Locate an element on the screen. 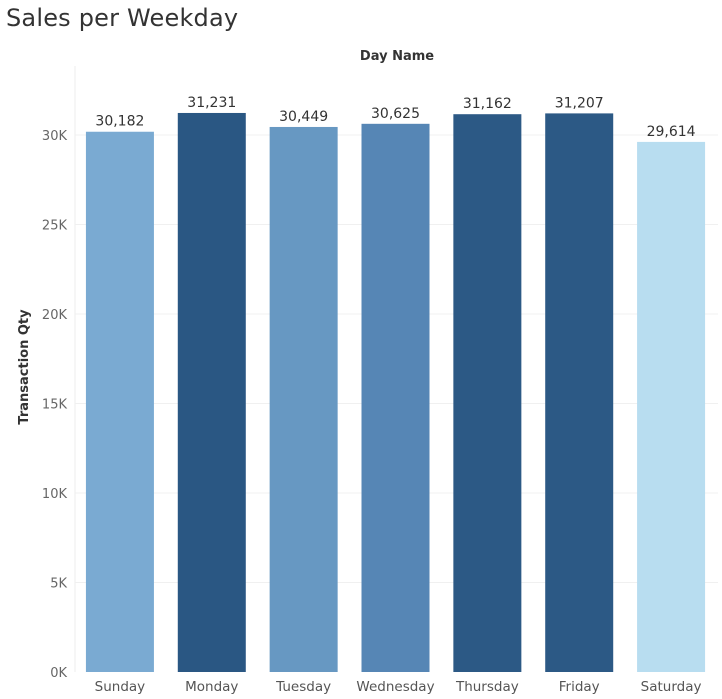 The image size is (722, 699). y-tick-label: 0K is located at coordinates (58, 673).